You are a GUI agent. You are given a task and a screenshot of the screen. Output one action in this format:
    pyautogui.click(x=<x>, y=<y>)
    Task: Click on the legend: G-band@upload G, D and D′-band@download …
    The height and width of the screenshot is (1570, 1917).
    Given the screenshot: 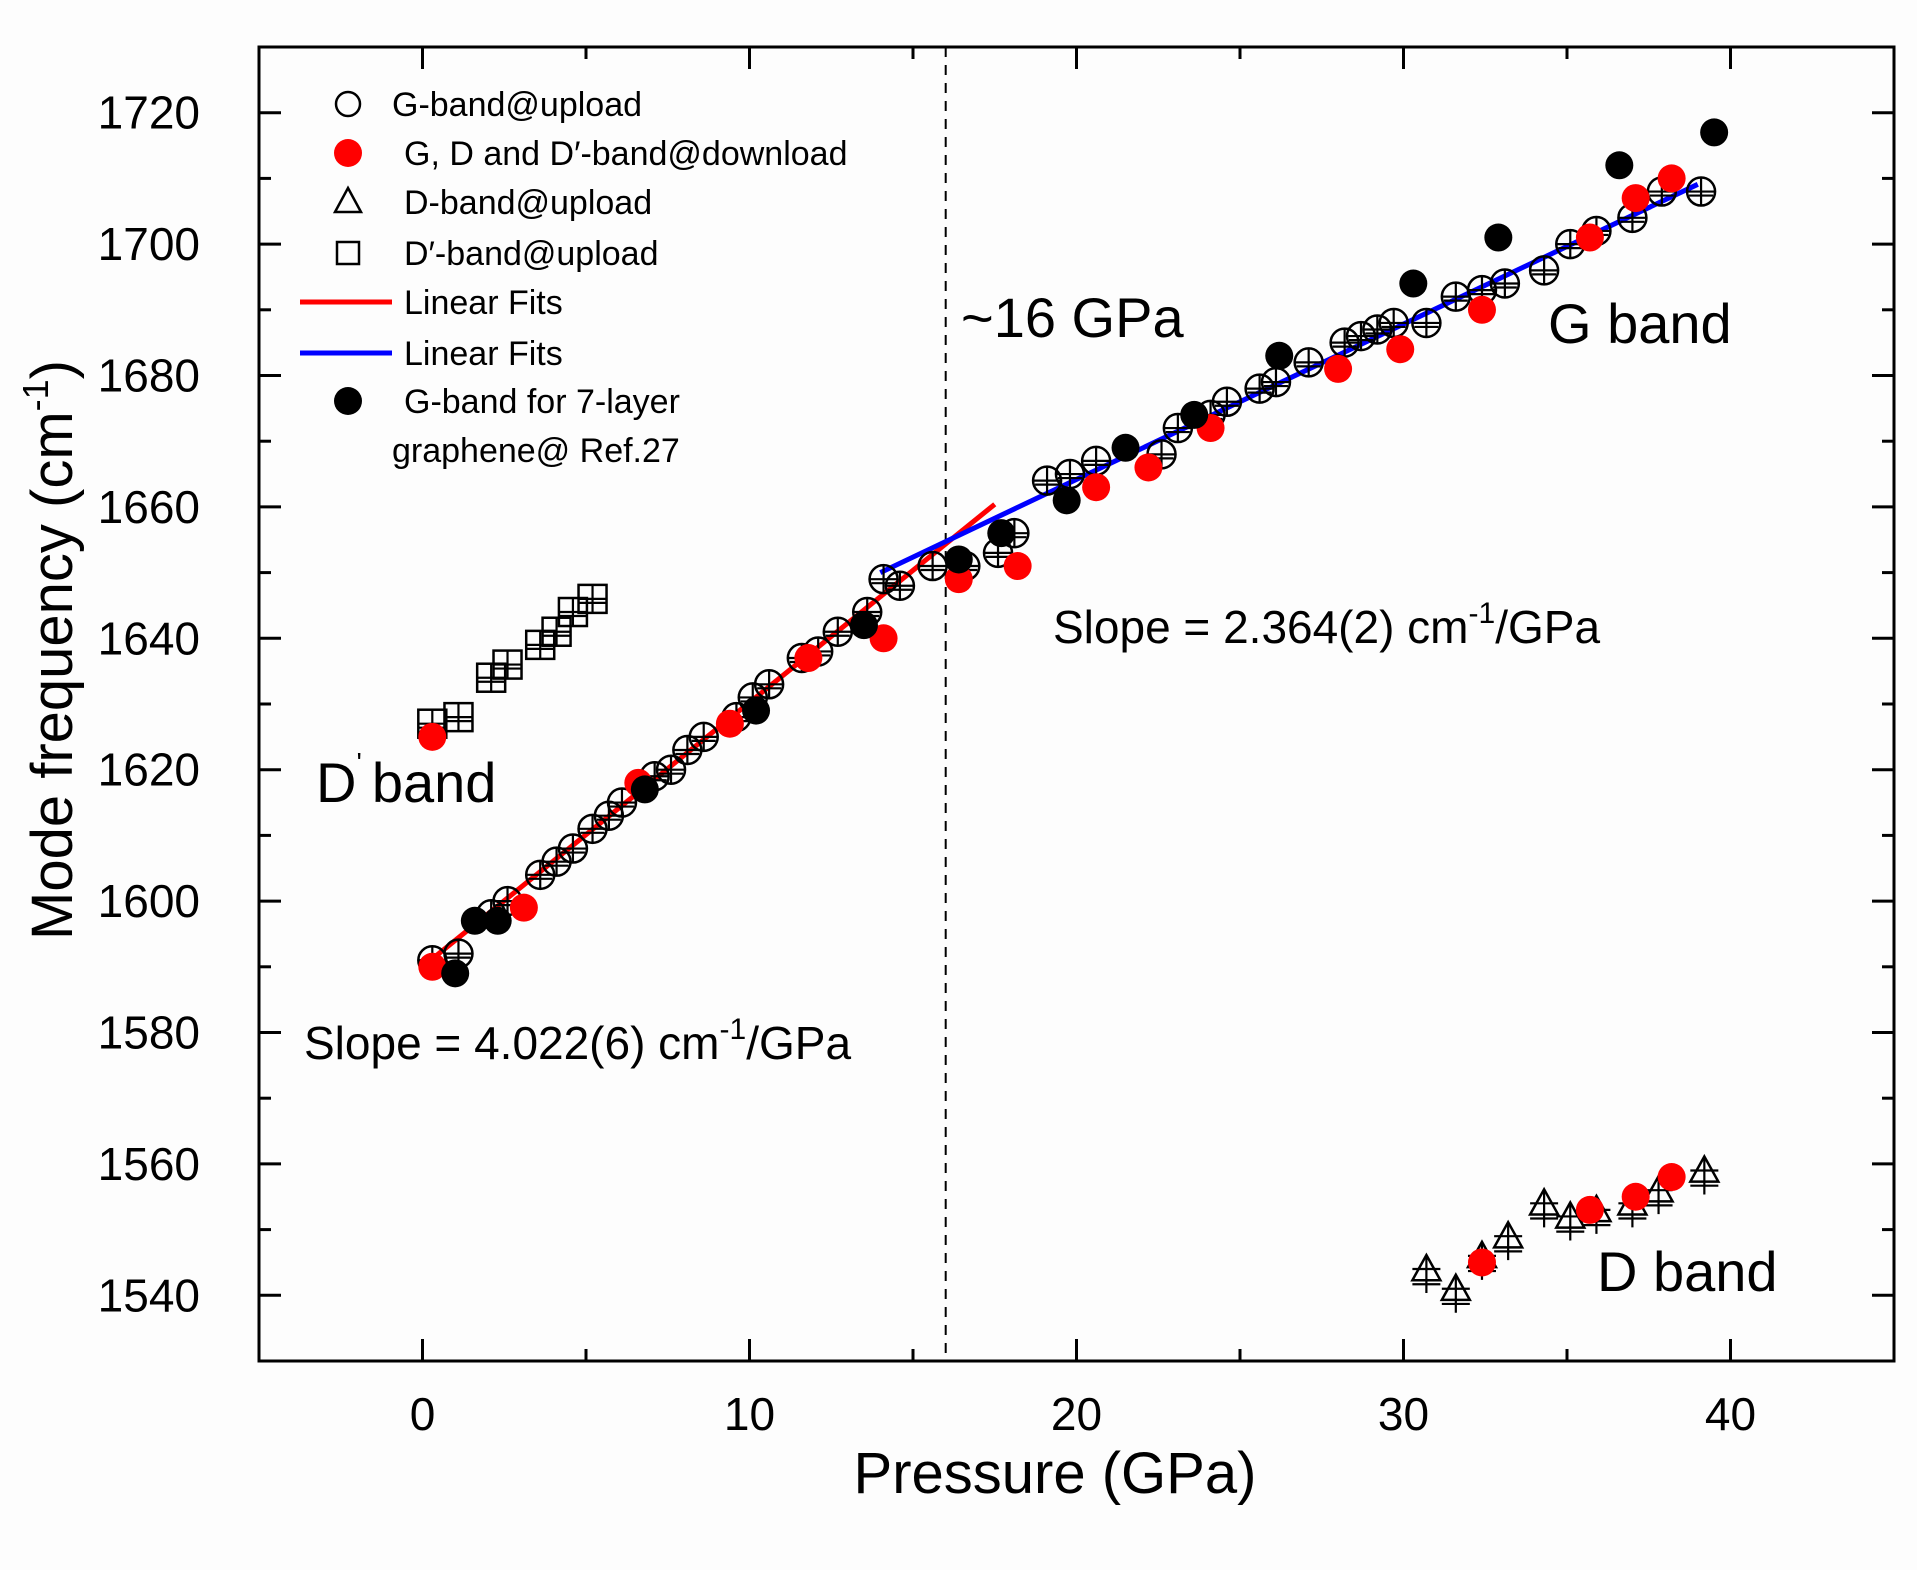 What is the action you would take?
    pyautogui.click(x=573, y=278)
    